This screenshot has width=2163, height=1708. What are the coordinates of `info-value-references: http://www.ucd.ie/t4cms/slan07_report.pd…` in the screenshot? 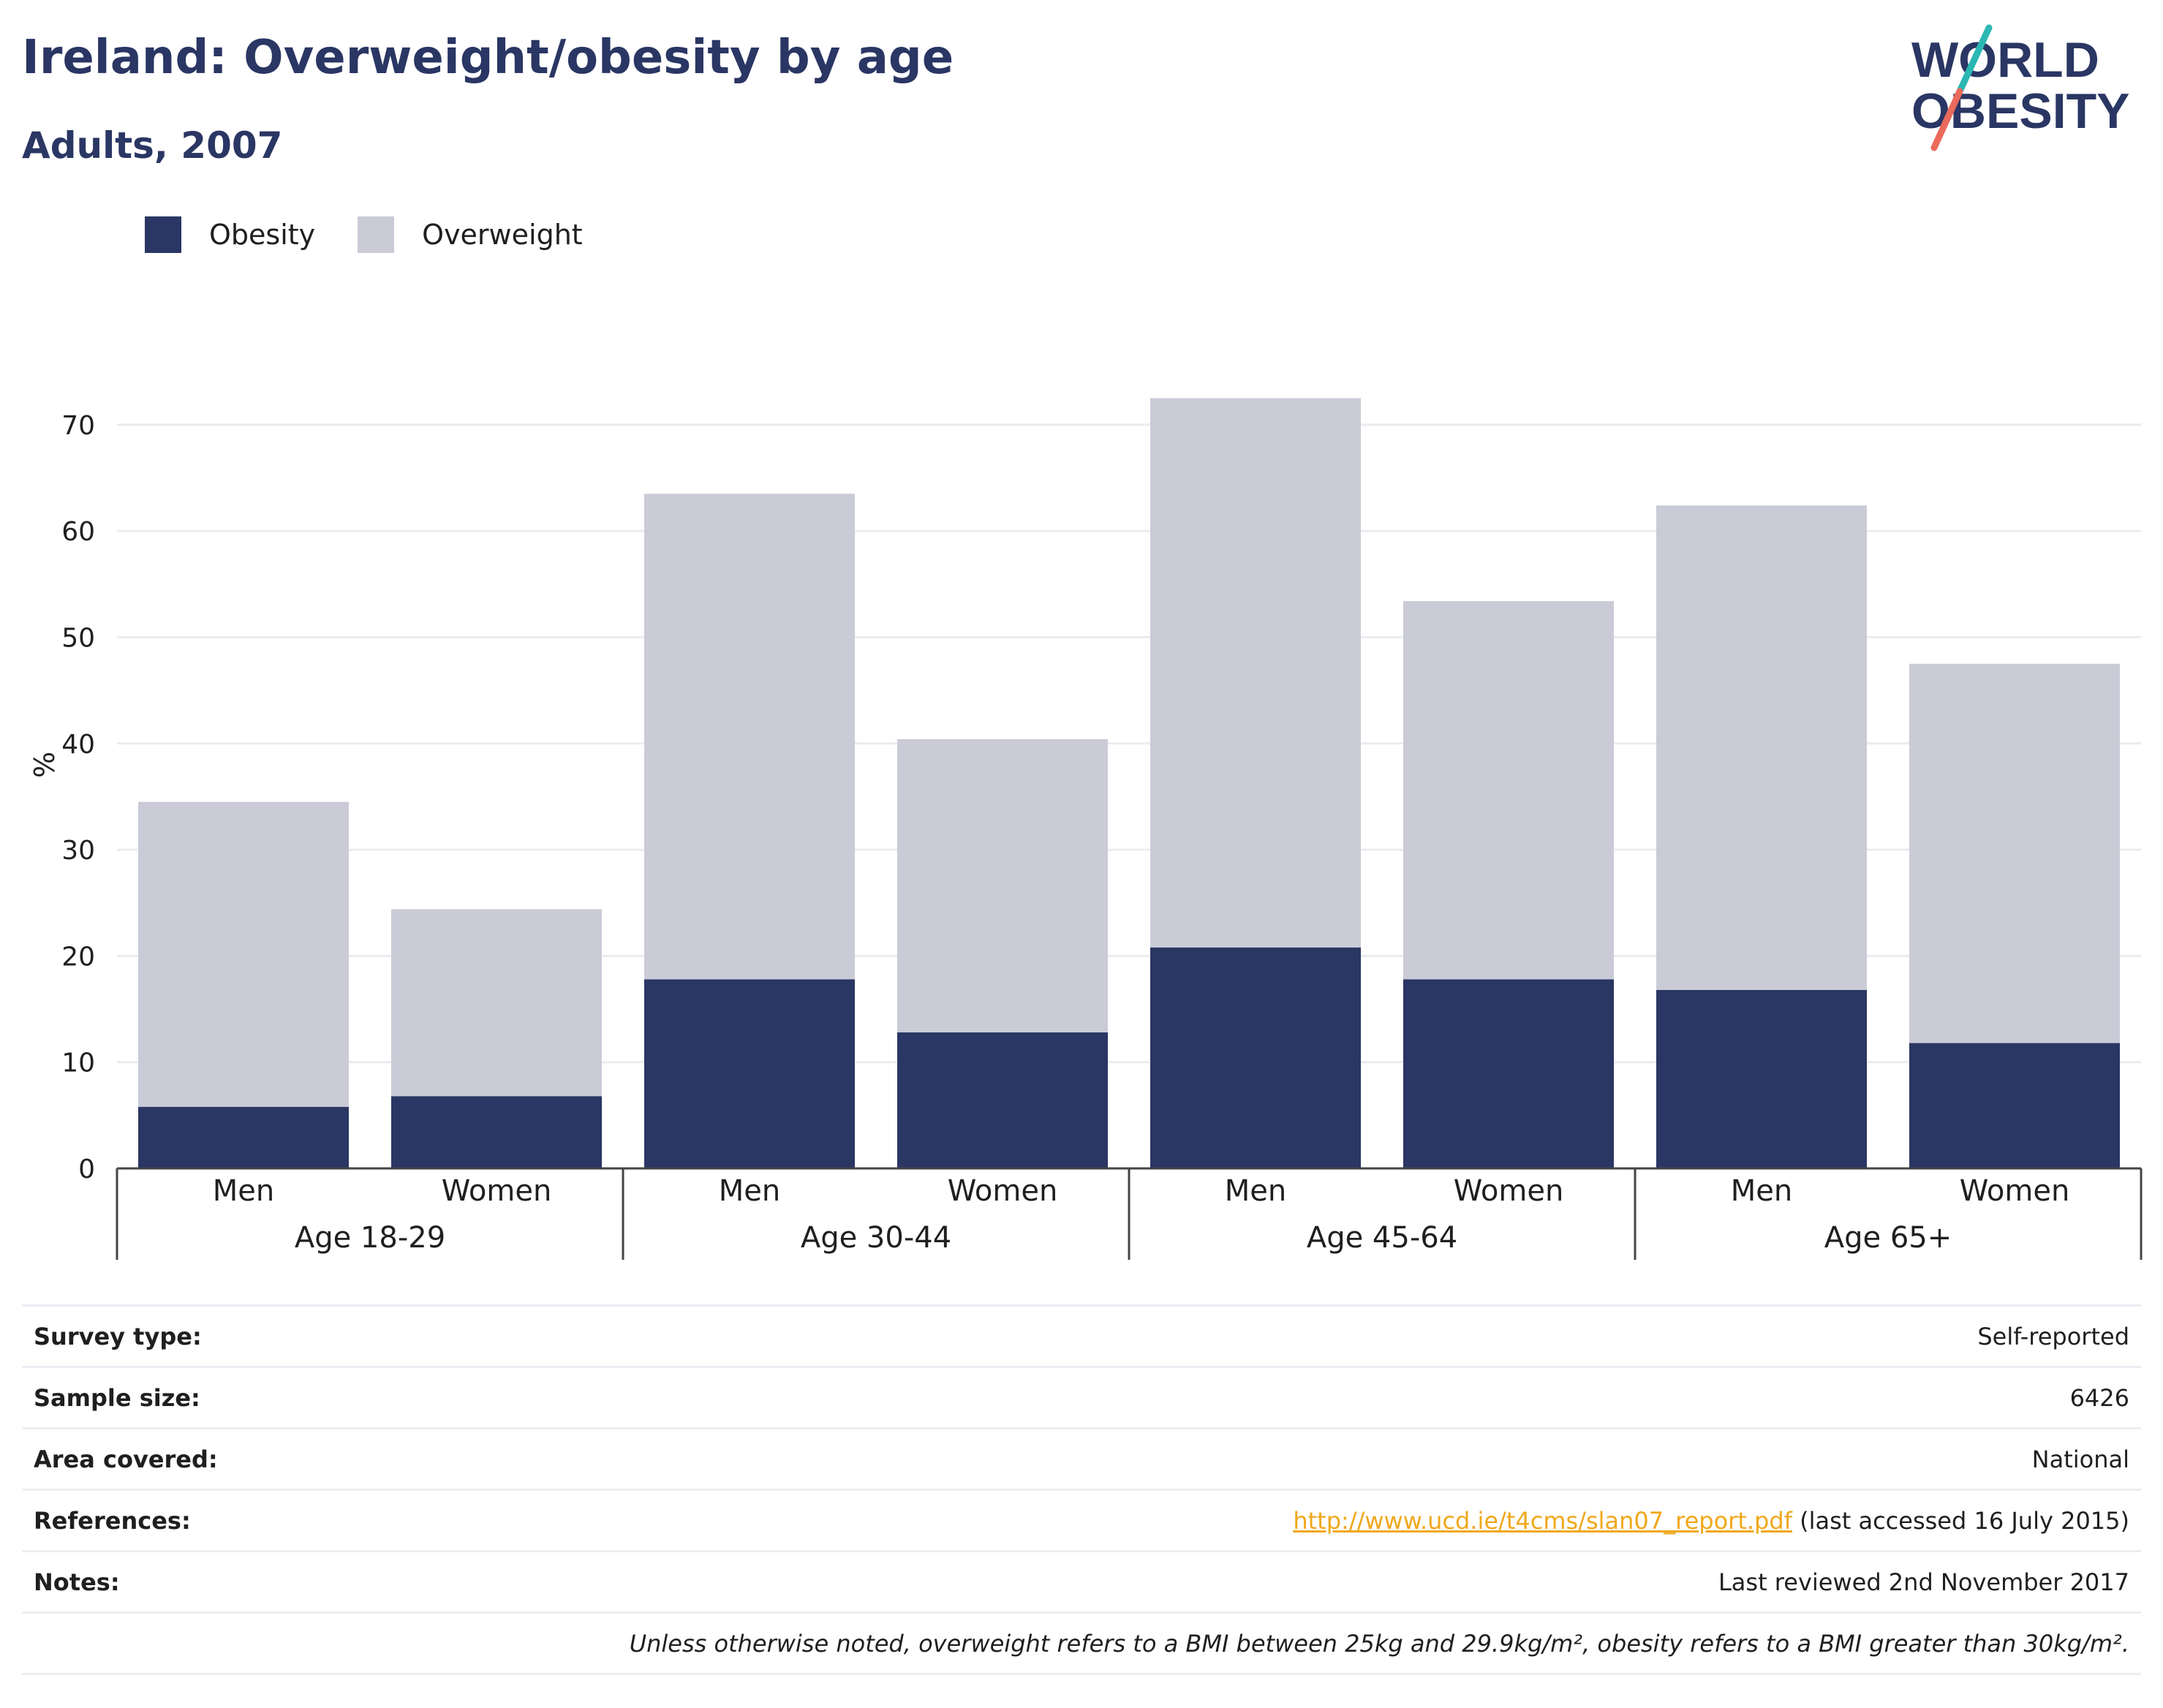 It's located at (1287, 1520).